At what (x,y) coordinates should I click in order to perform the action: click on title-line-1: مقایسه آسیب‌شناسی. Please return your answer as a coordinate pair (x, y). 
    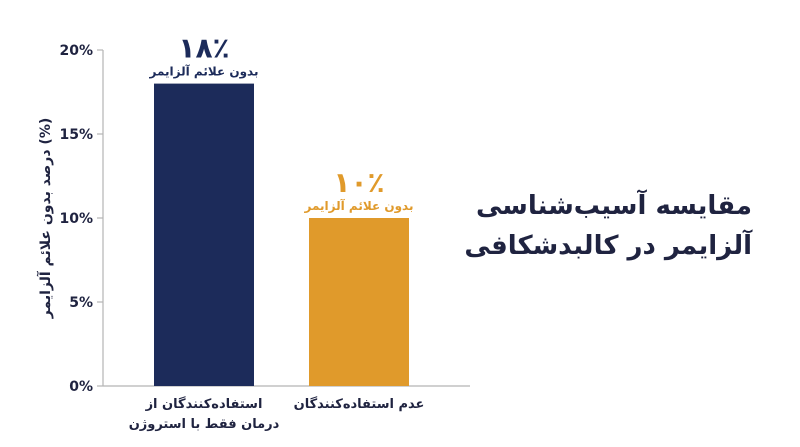
    Looking at the image, I should click on (613, 206).